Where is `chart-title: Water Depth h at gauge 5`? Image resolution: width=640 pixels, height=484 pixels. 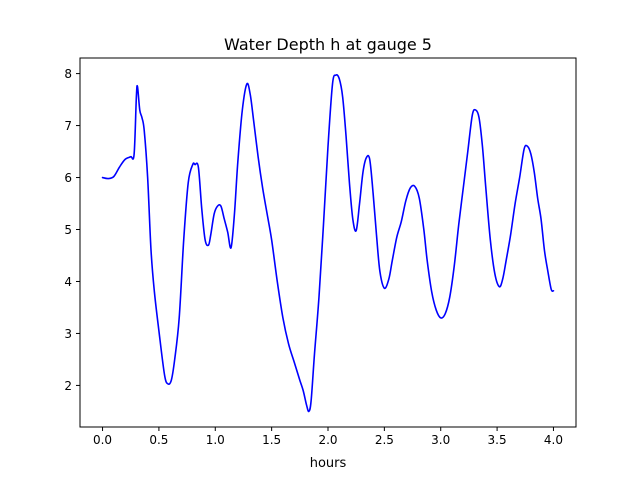
chart-title: Water Depth h at gauge 5 is located at coordinates (328, 44).